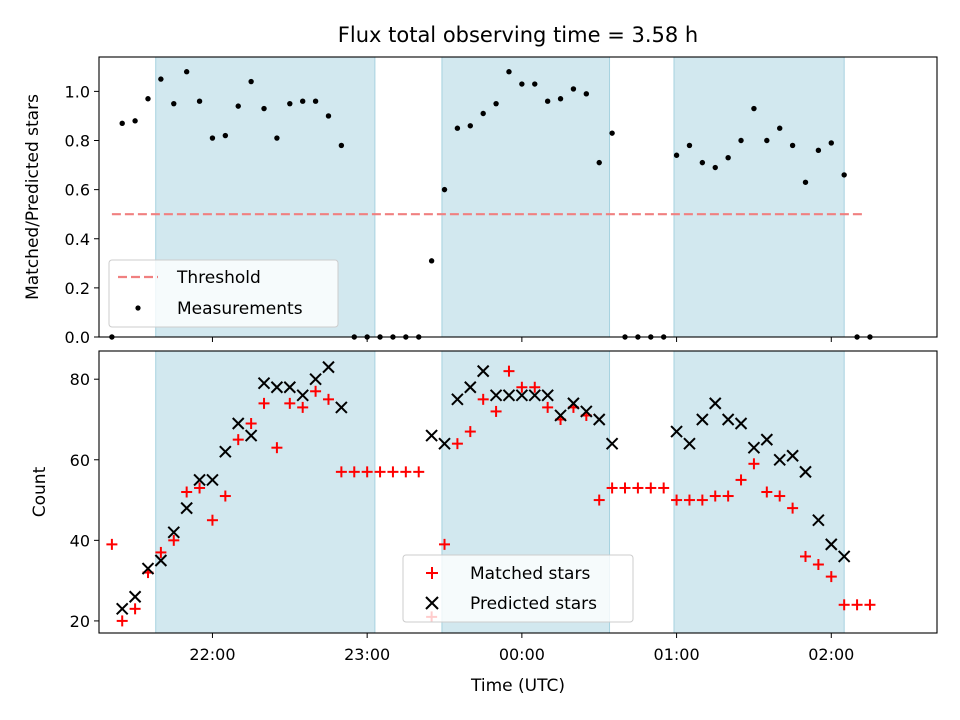  What do you see at coordinates (432, 603) in the screenshot?
I see `legend-predicted-swatch` at bounding box center [432, 603].